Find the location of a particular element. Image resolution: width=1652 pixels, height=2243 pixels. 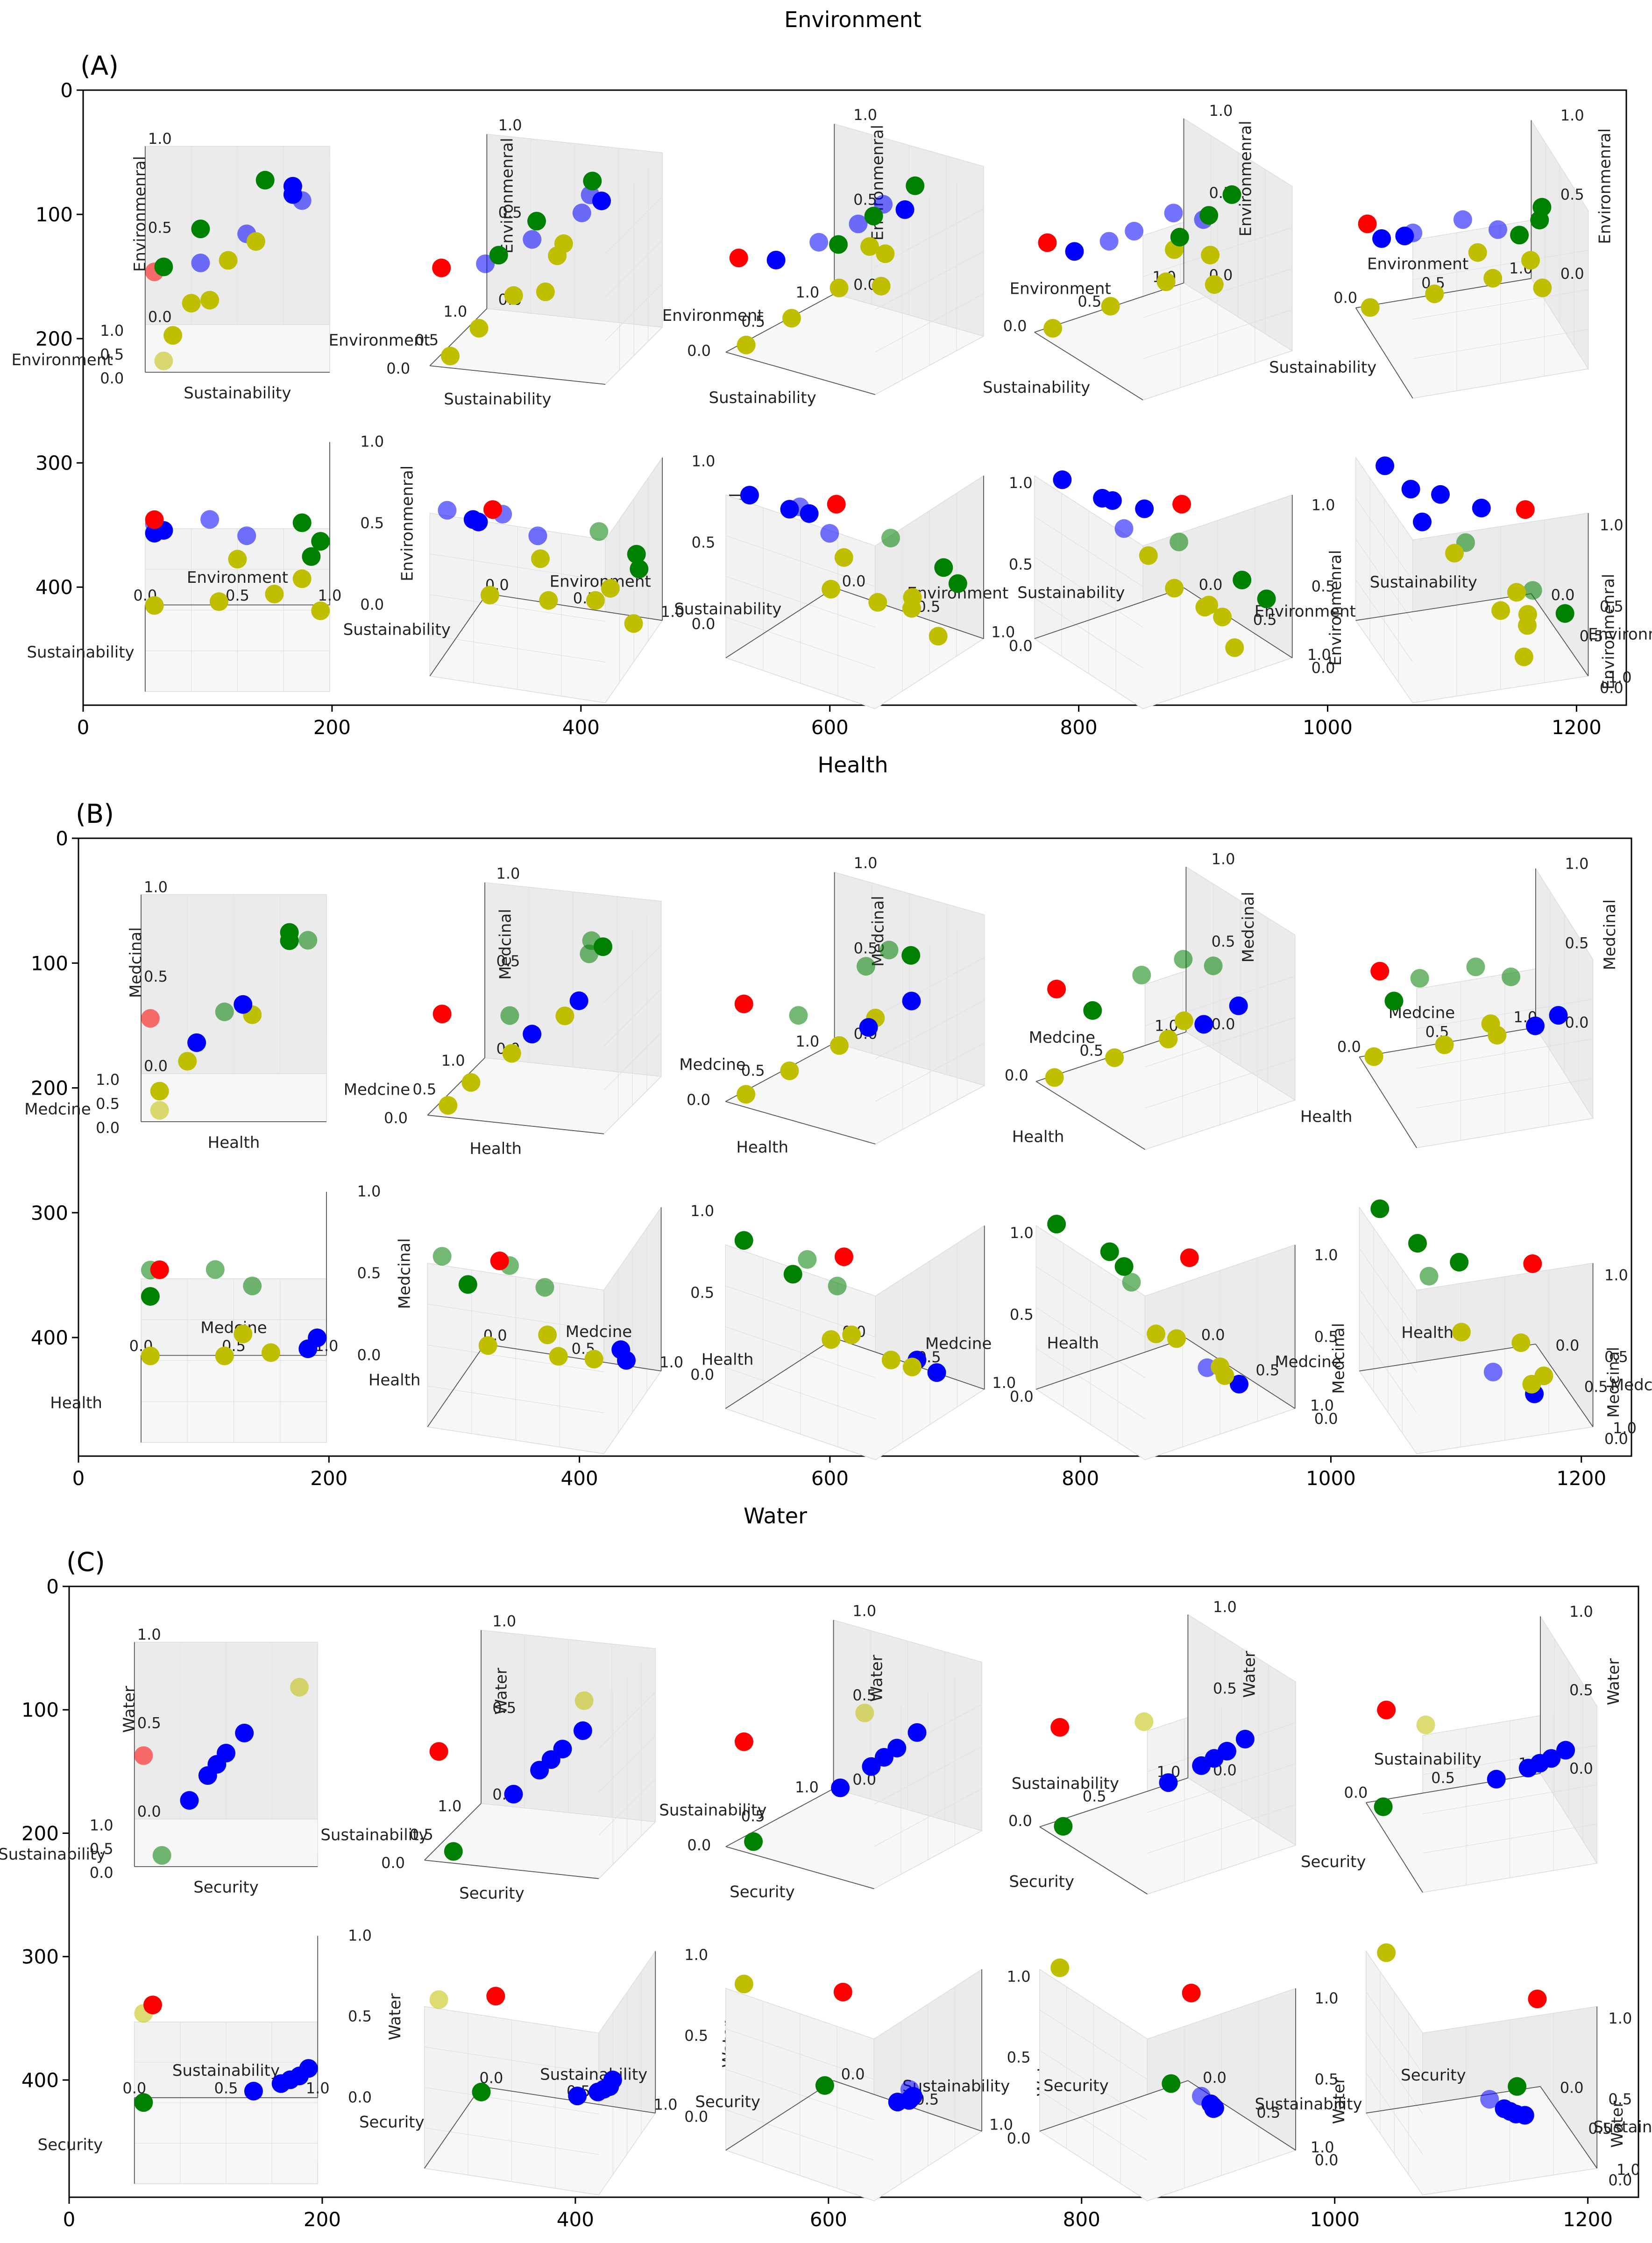

y-tick-label: 100 is located at coordinates (49, 964).